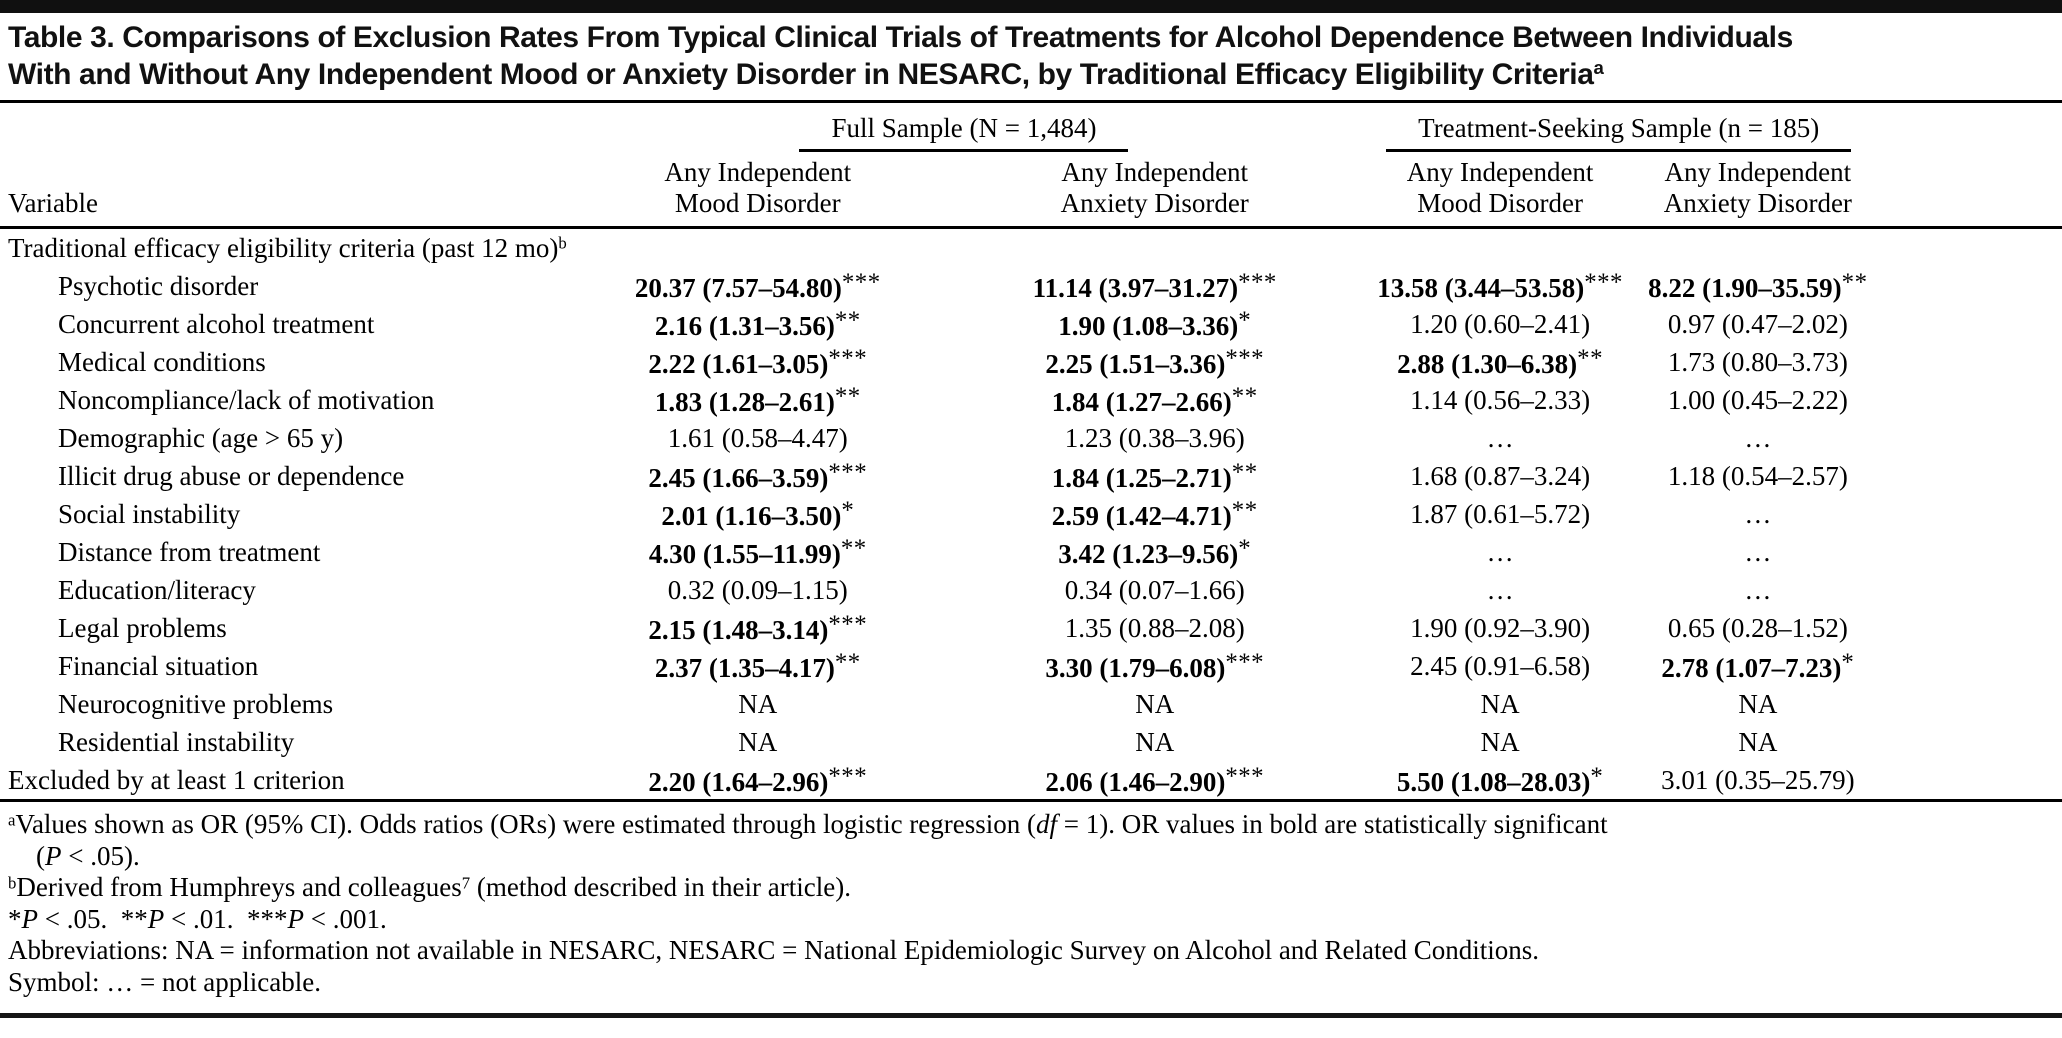 The width and height of the screenshot is (2062, 1038). I want to click on value-cell: 1.84 (1.27–2.66)**, so click(1154, 399).